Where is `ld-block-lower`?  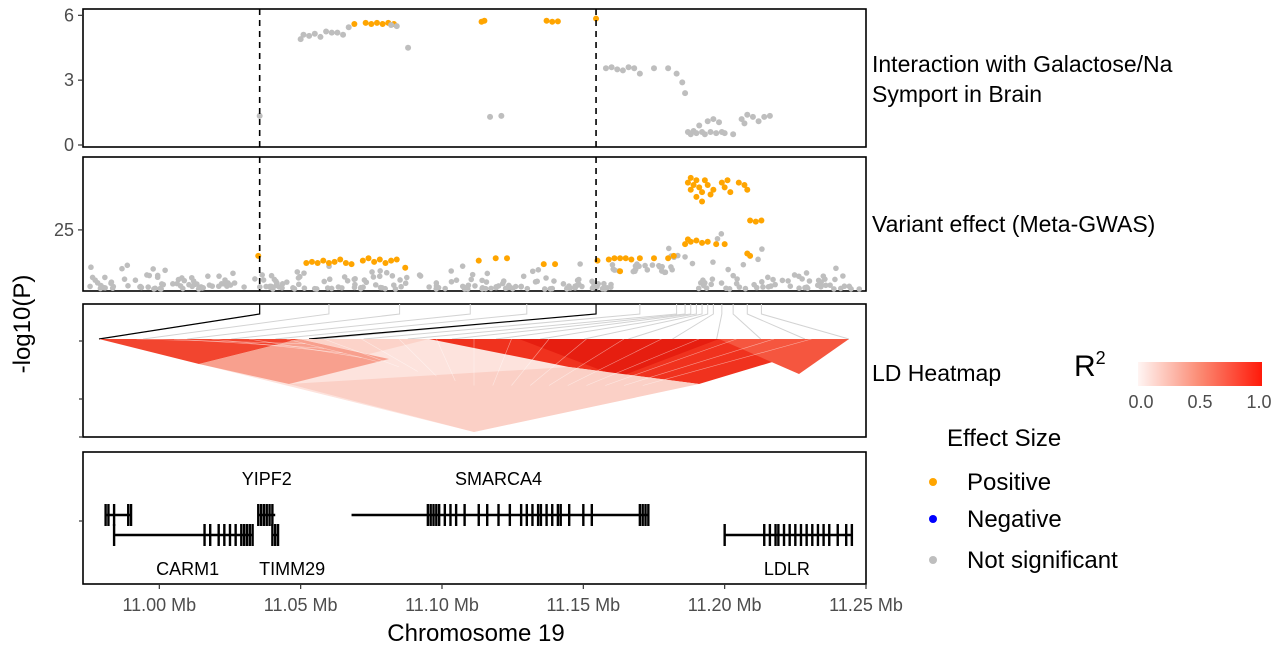
ld-block-lower is located at coordinates (494, 399).